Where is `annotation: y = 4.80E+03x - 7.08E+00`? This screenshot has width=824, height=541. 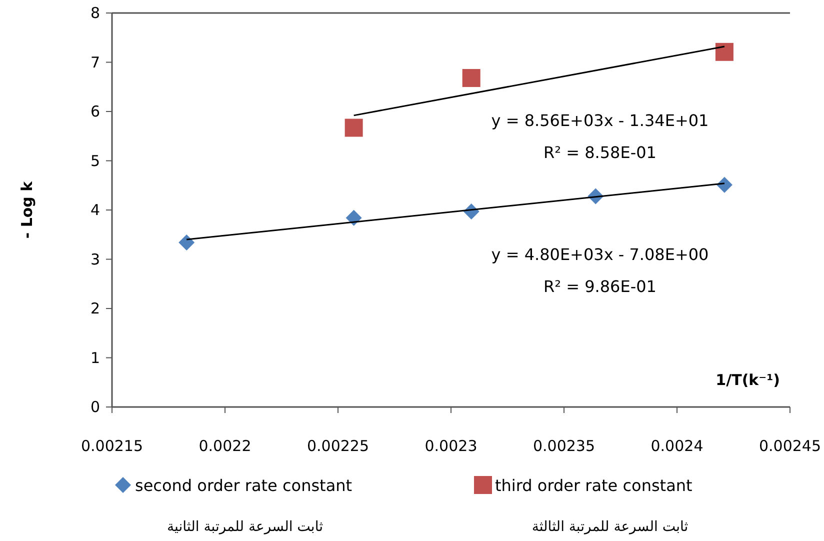 annotation: y = 4.80E+03x - 7.08E+00 is located at coordinates (600, 254).